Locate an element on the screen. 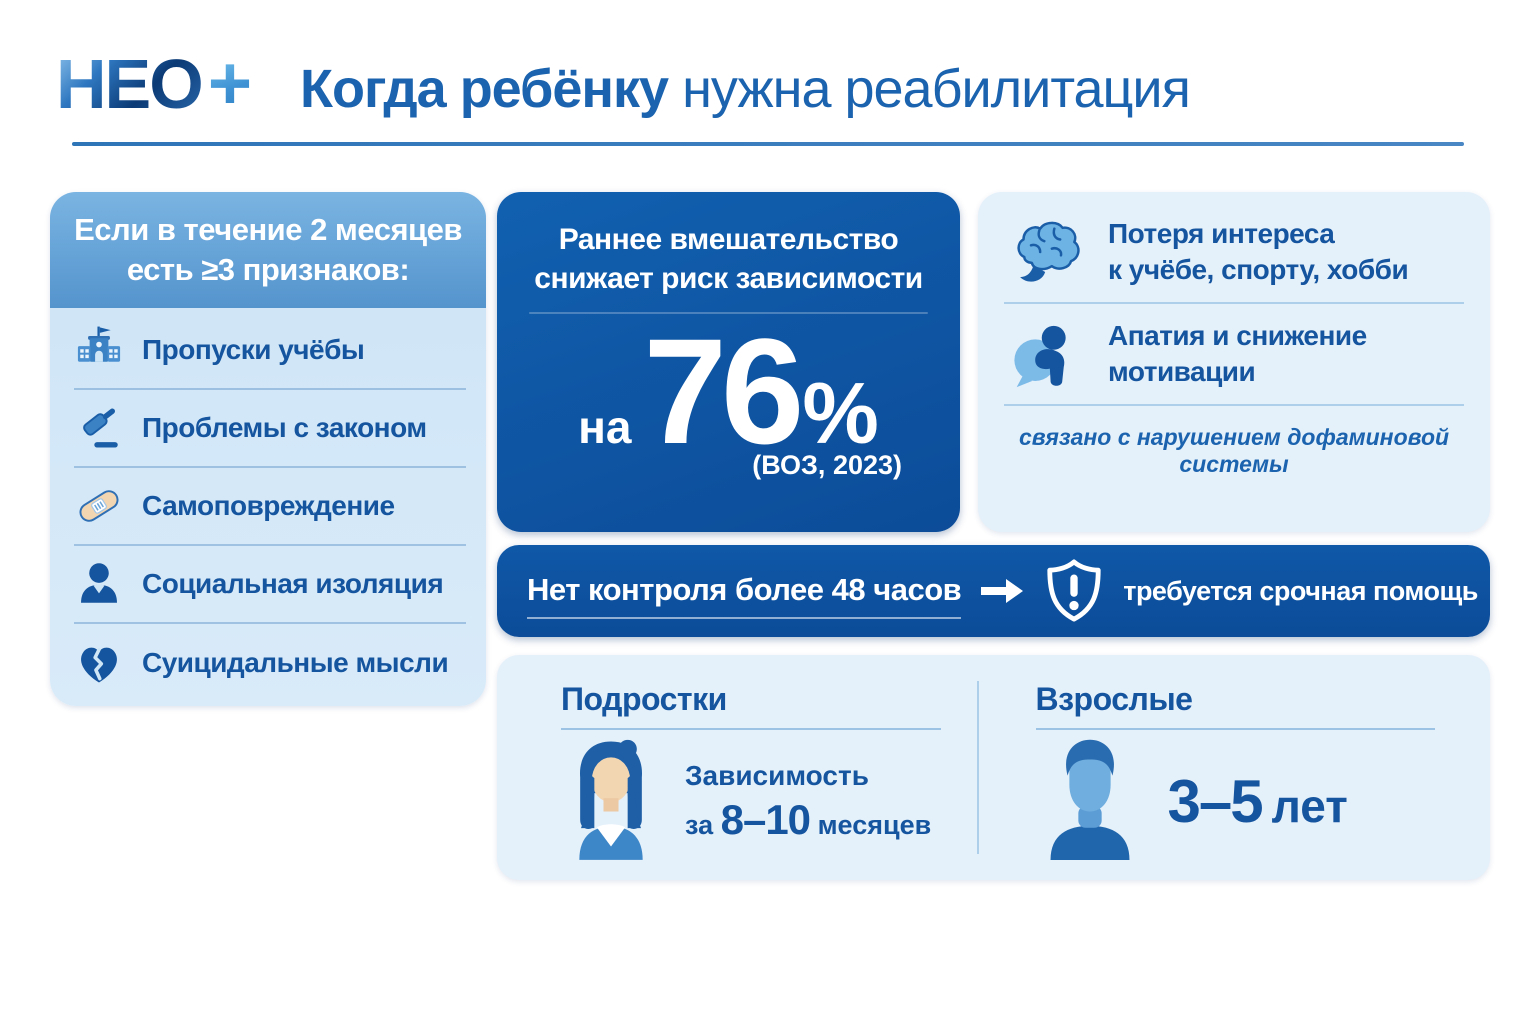  stat-divider is located at coordinates (728, 313).